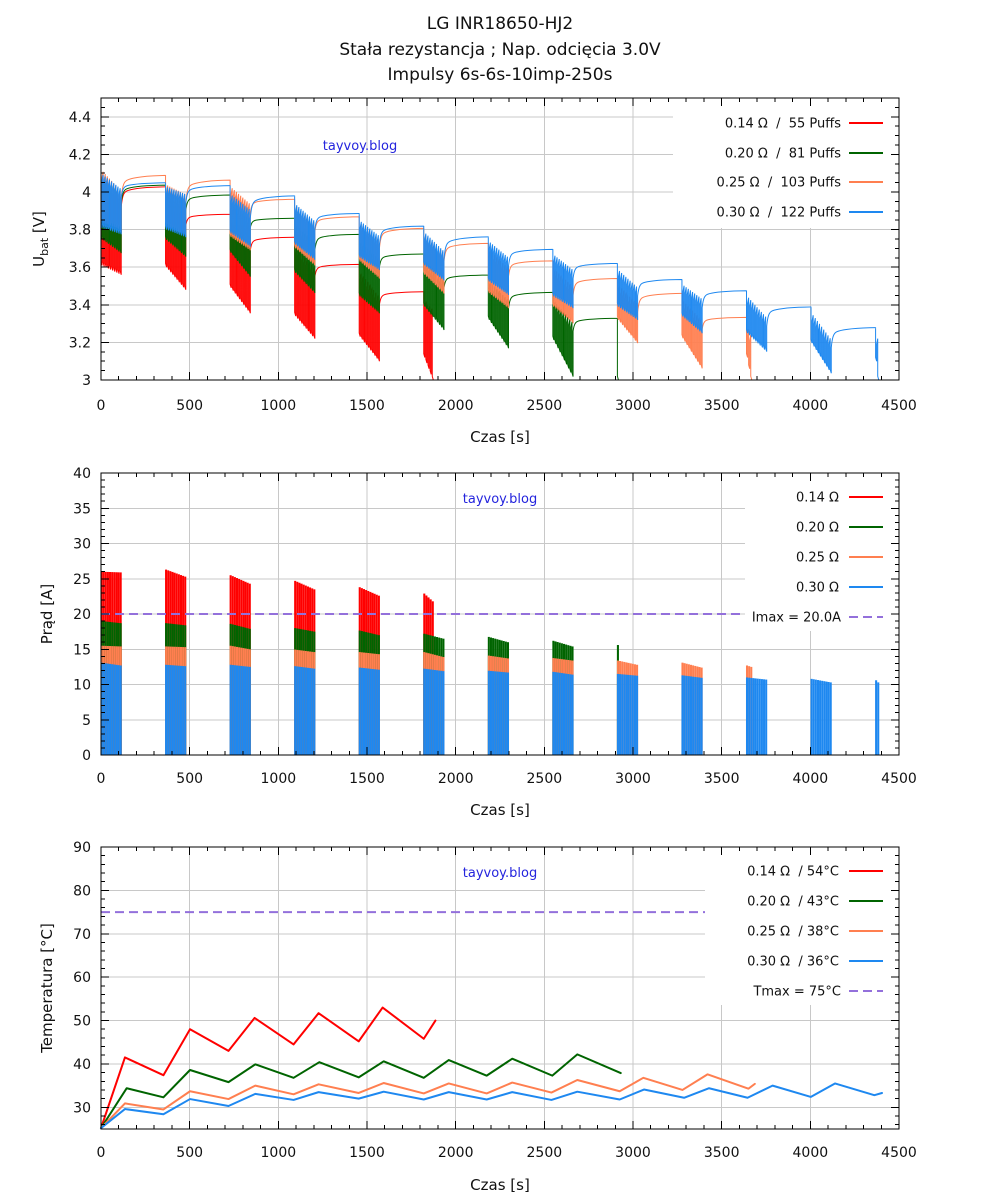 This screenshot has width=1000, height=1200. Describe the element at coordinates (633, 1153) in the screenshot. I see `x-tick-label: 3000` at that location.